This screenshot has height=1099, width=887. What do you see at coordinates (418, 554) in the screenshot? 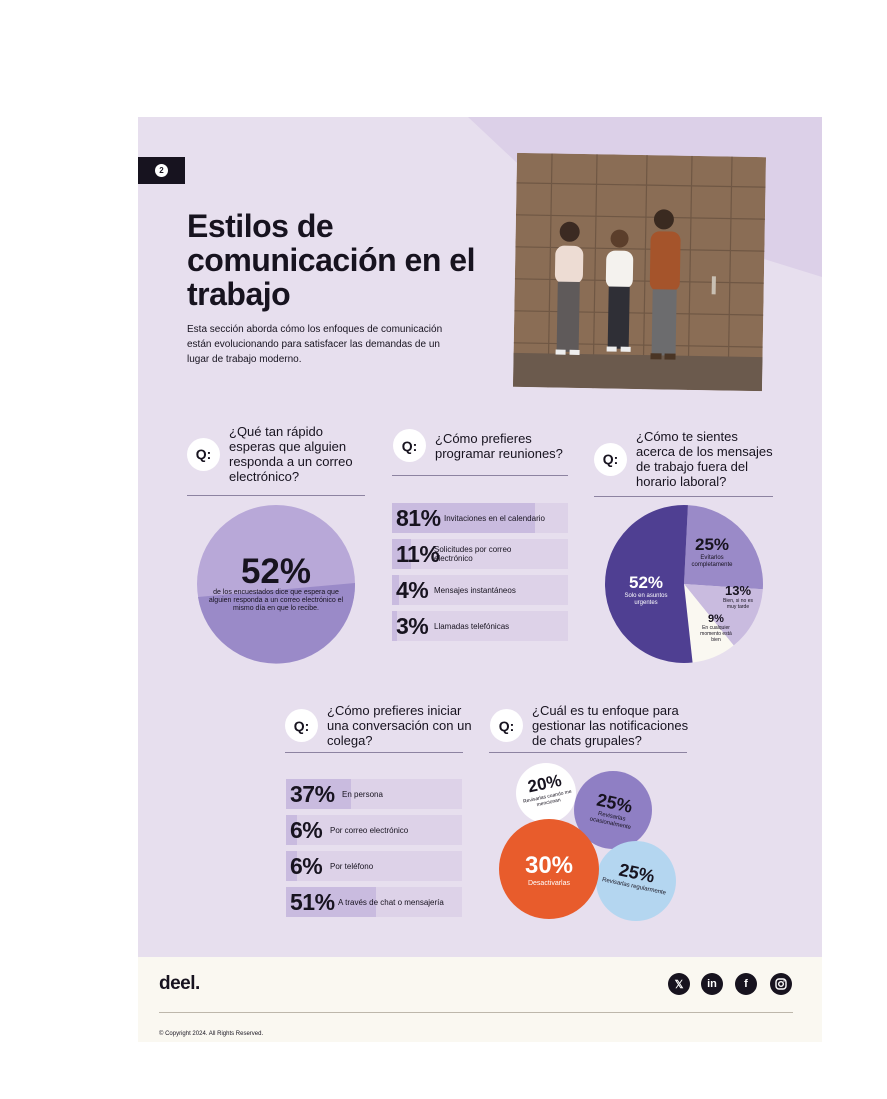
I see `q2-bar-pct: 11%` at bounding box center [418, 554].